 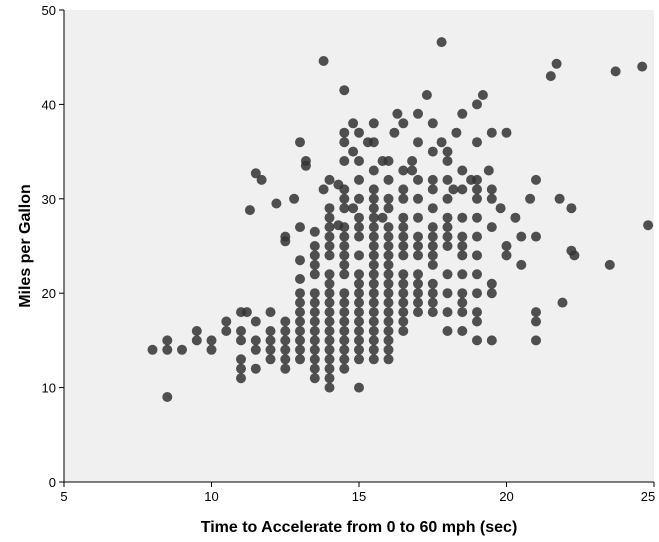 I want to click on y-tick-label: 0, so click(x=52, y=482).